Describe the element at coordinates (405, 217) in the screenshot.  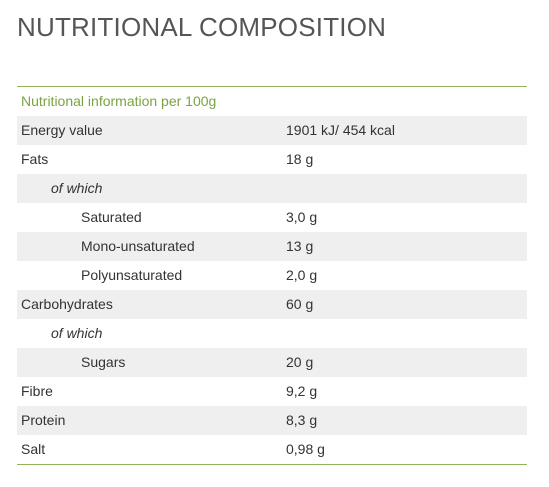
I see `row-value: 3,0 g` at that location.